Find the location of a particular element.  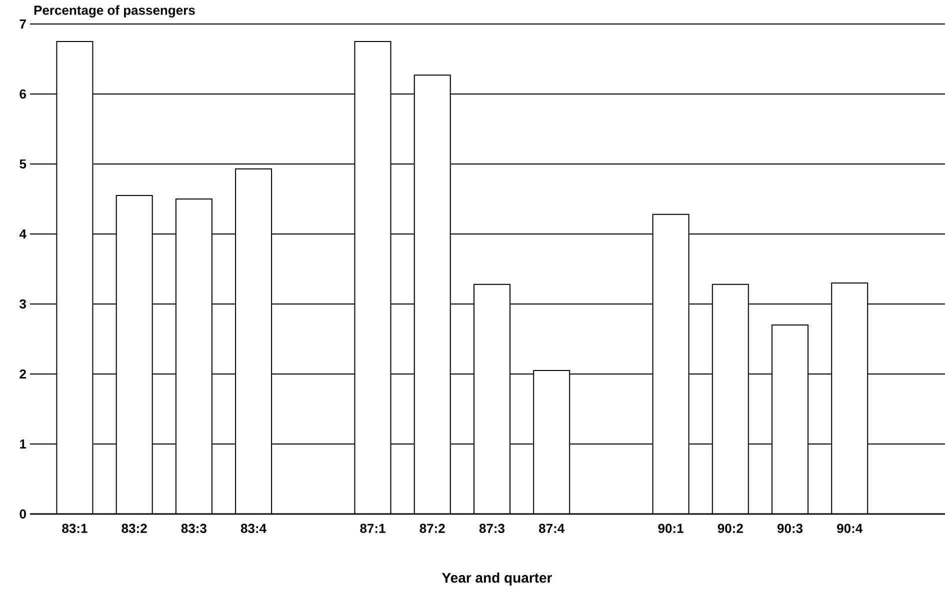

x-tick-label: 83:4 is located at coordinates (253, 529).